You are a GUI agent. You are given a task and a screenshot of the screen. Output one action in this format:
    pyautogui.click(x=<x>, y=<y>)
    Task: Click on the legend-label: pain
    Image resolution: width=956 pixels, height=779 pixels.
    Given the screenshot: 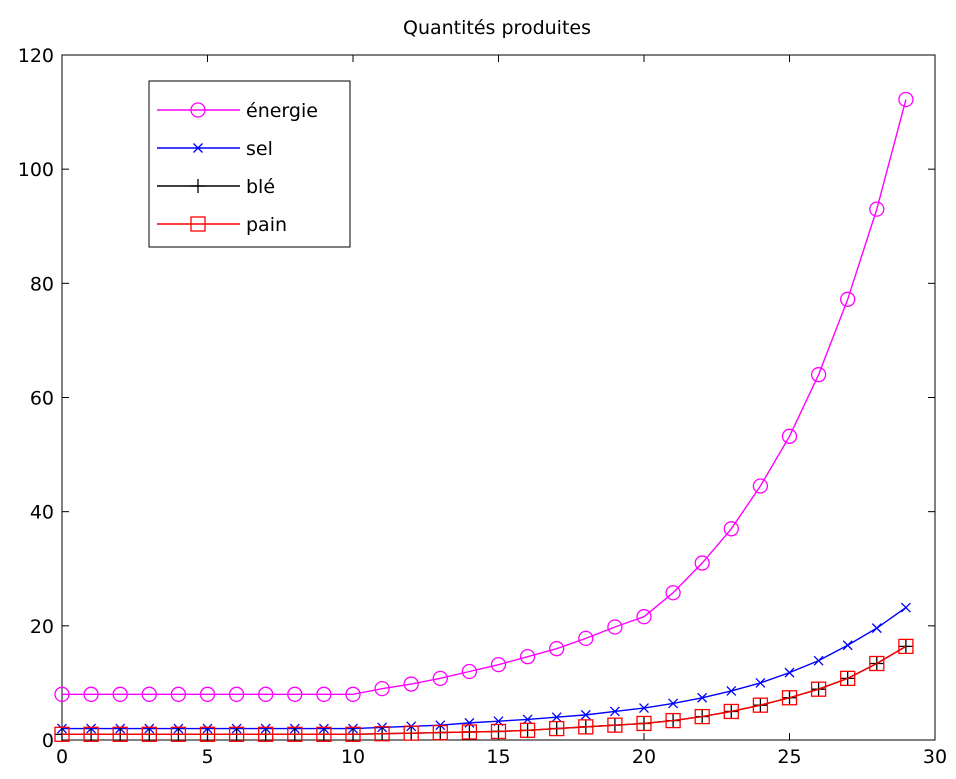 What is the action you would take?
    pyautogui.click(x=266, y=225)
    